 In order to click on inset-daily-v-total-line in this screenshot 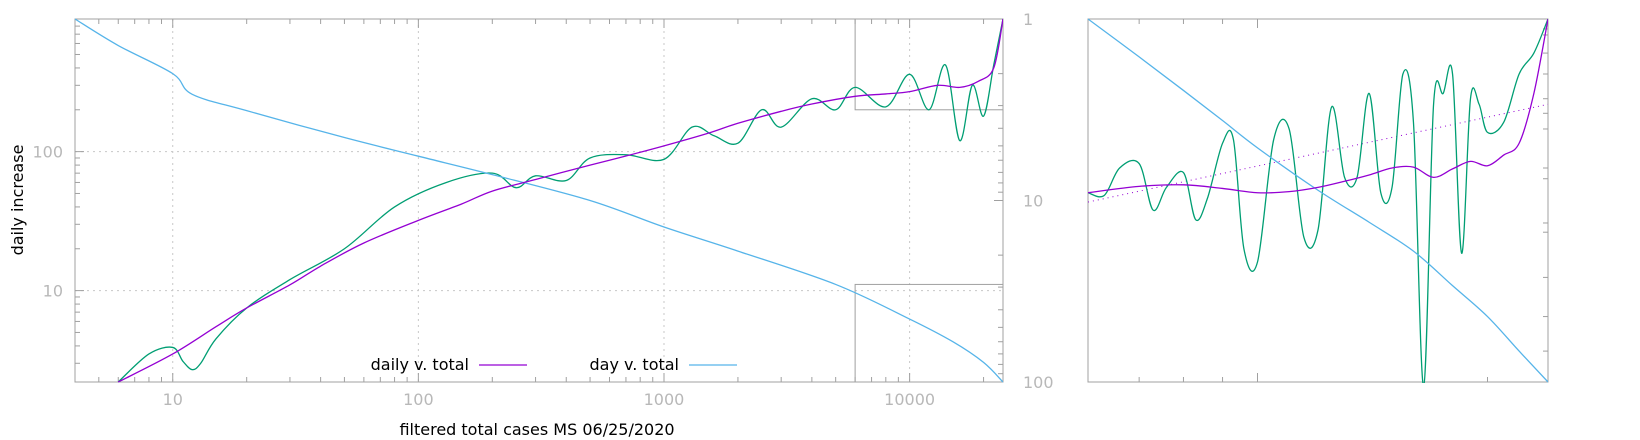, I will do `click(1318, 106)`.